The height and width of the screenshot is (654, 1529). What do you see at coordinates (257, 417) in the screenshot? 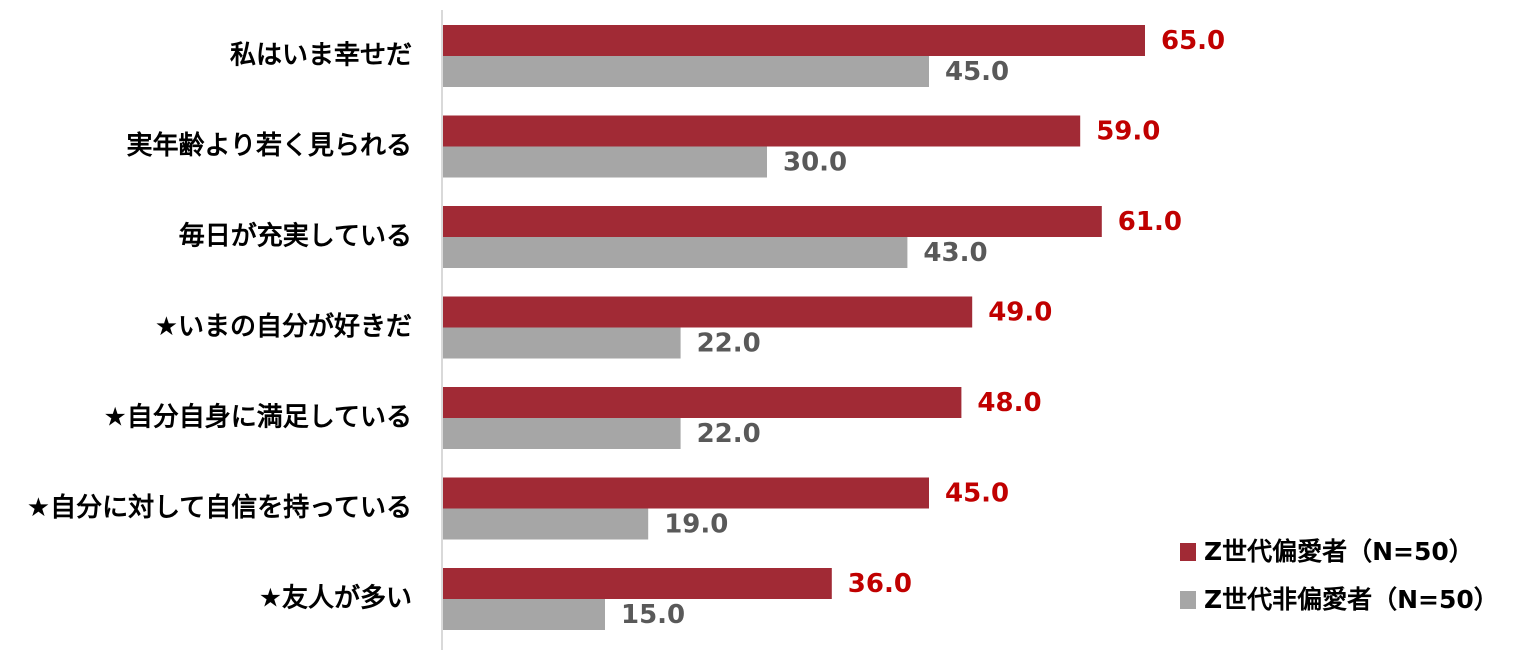
I see `category-label: ★自分自身に満足している` at bounding box center [257, 417].